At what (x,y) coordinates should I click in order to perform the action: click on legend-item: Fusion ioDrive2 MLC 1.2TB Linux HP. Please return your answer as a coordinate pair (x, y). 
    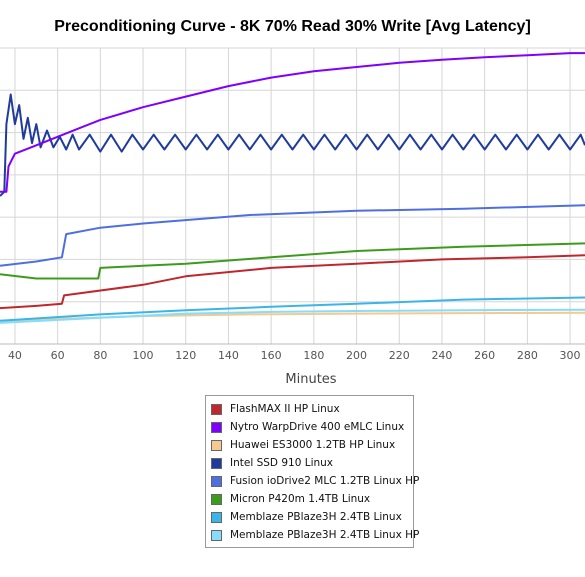
    Looking at the image, I should click on (312, 481).